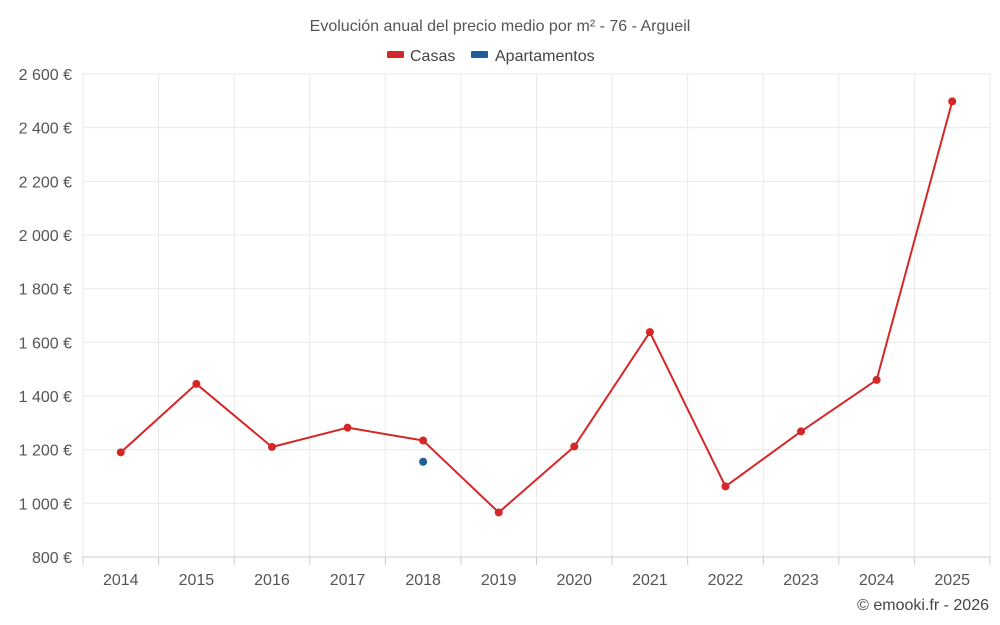  I want to click on x-tick-label: 2023, so click(801, 580).